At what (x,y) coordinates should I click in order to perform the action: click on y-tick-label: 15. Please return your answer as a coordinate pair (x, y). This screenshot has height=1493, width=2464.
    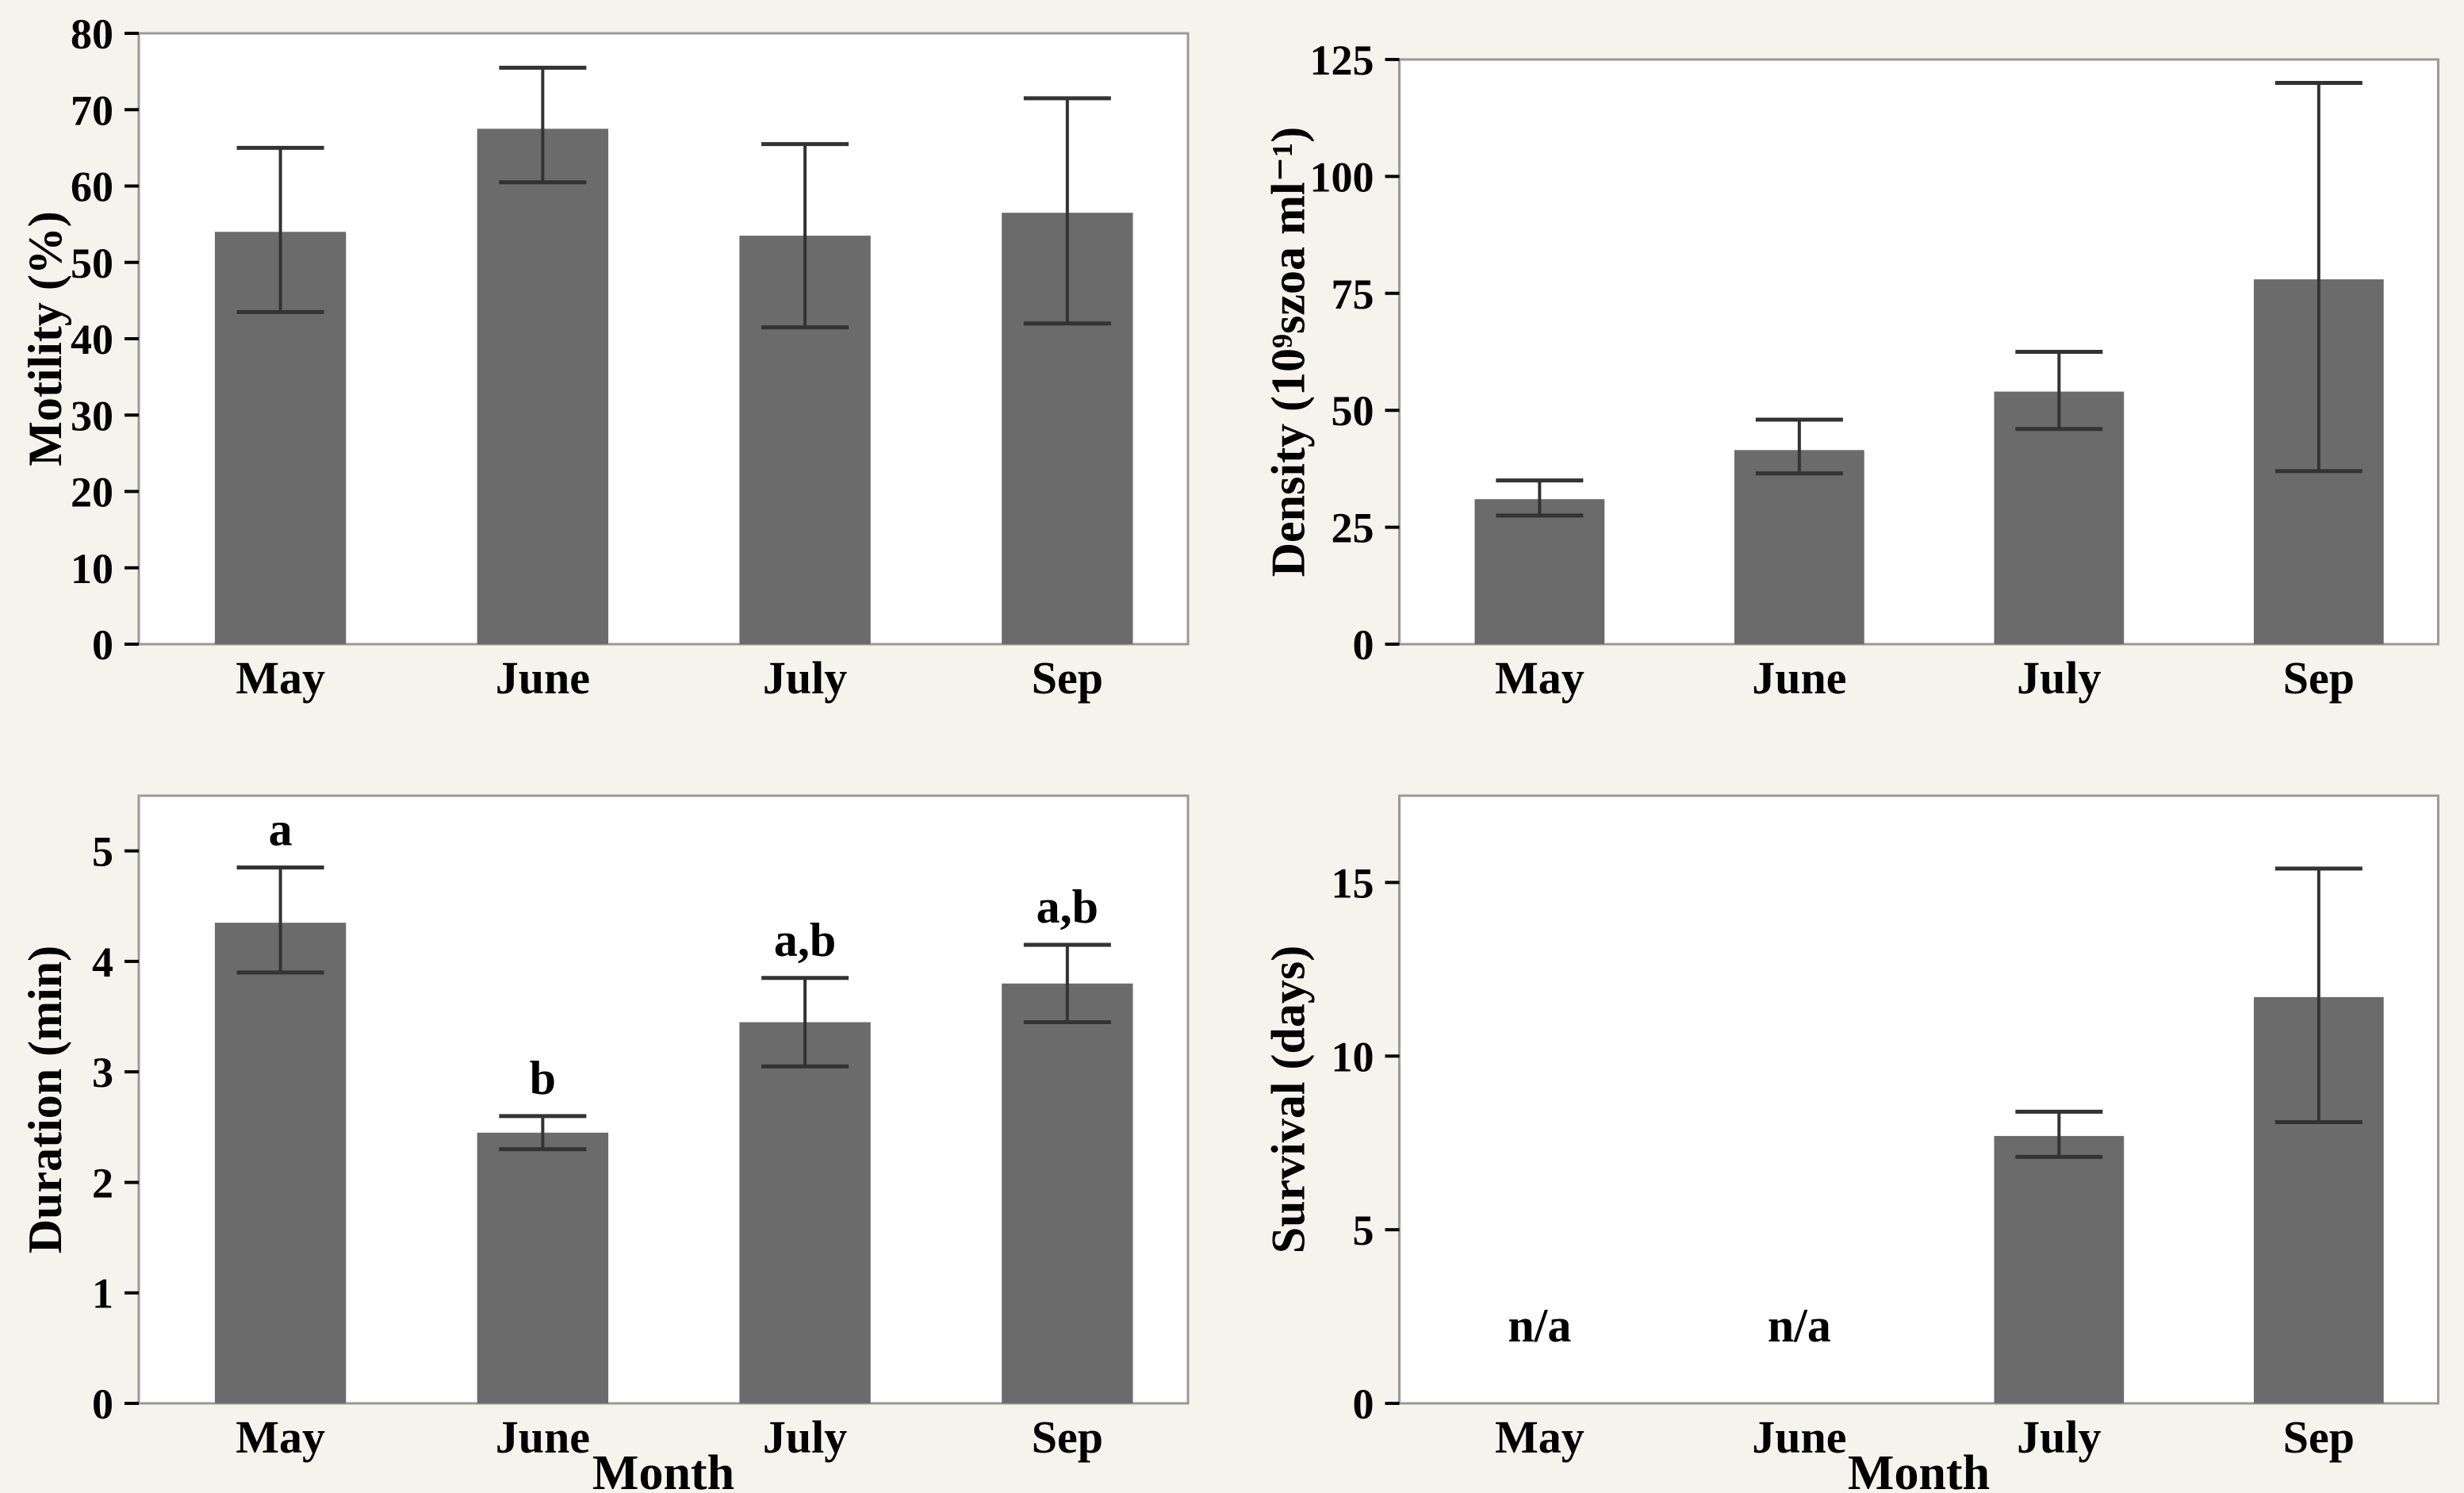
    Looking at the image, I should click on (1353, 883).